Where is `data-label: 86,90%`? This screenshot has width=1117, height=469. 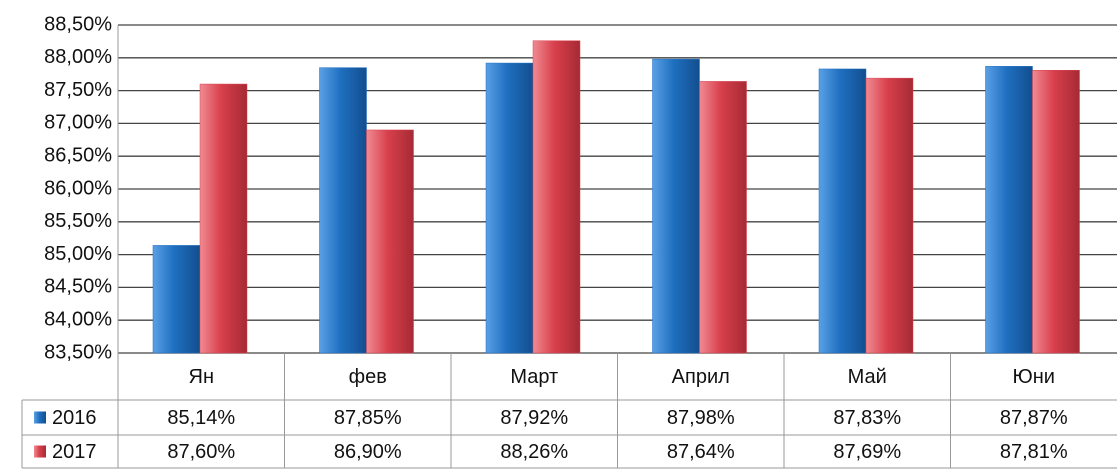
data-label: 86,90% is located at coordinates (368, 452).